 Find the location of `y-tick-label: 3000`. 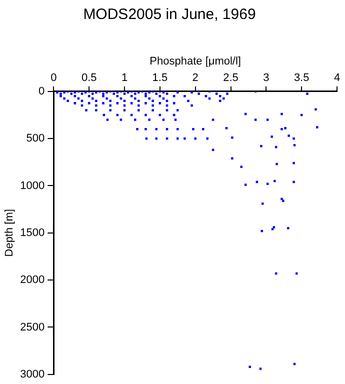

y-tick-label: 3000 is located at coordinates (32, 374).